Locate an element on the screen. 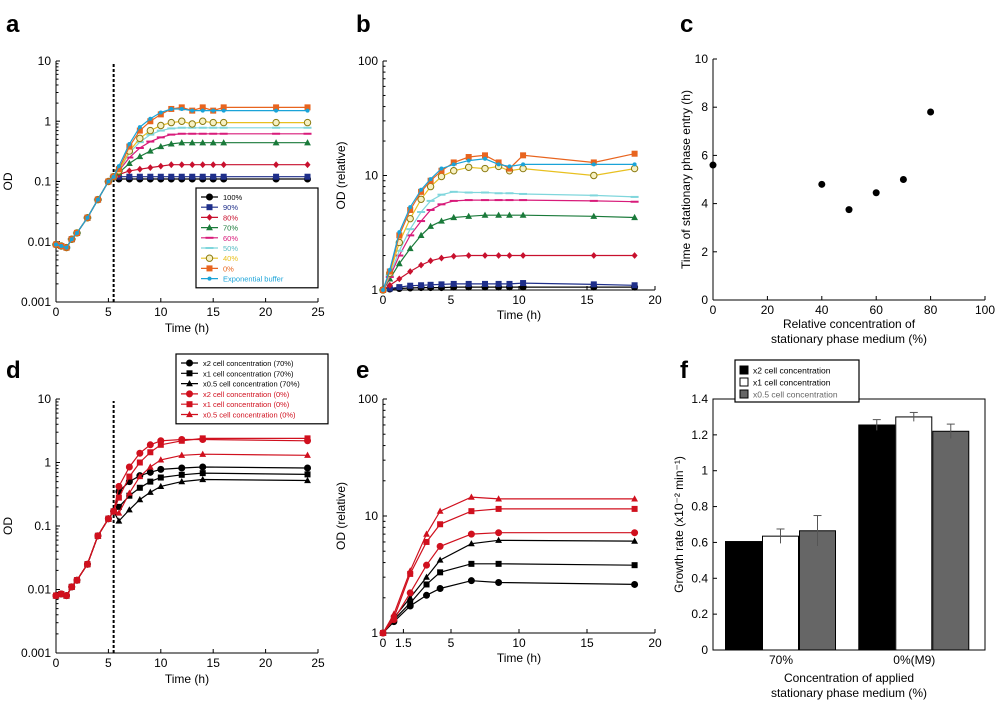 The image size is (1000, 708). legend-entry: x2 cell concentration (0%) is located at coordinates (246, 394).